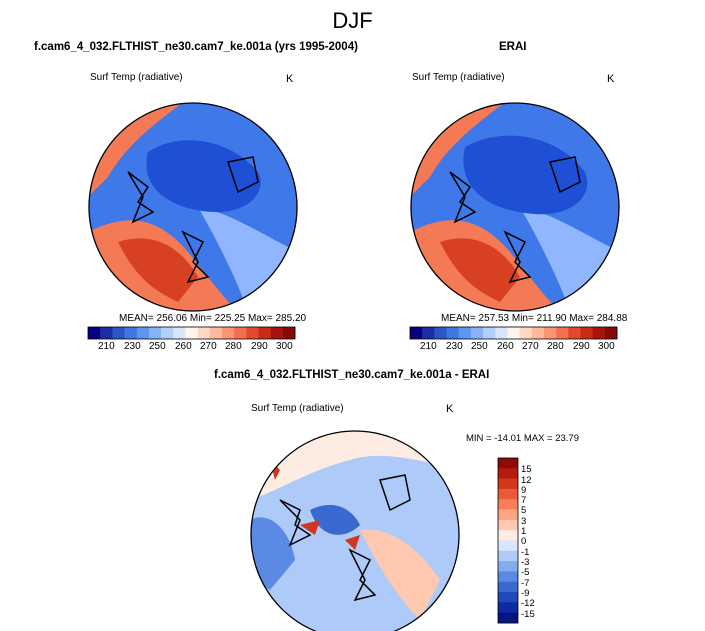 The image size is (705, 631). What do you see at coordinates (524, 521) in the screenshot?
I see `cb-label: 3` at bounding box center [524, 521].